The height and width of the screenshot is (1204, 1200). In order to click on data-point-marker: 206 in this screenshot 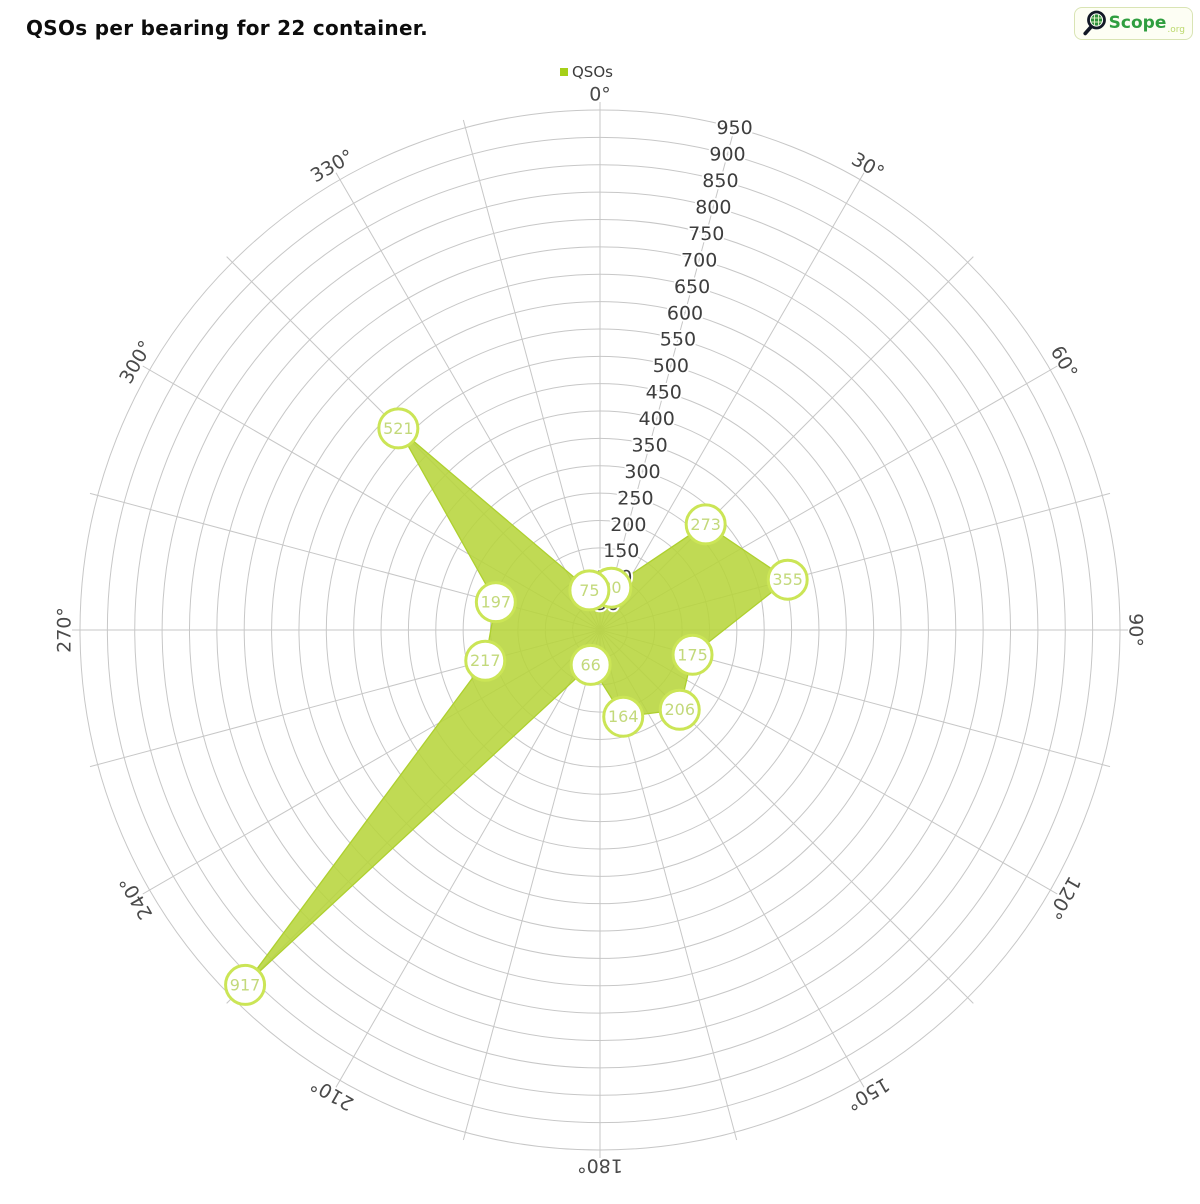, I will do `click(679, 709)`.